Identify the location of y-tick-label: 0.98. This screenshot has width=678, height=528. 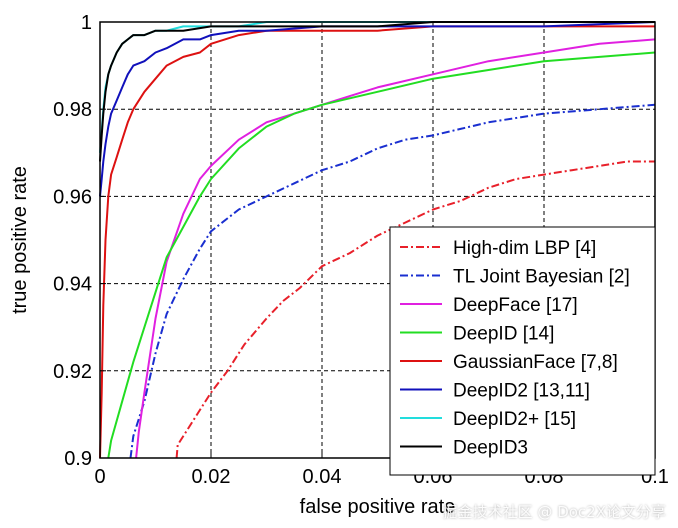
(72, 110).